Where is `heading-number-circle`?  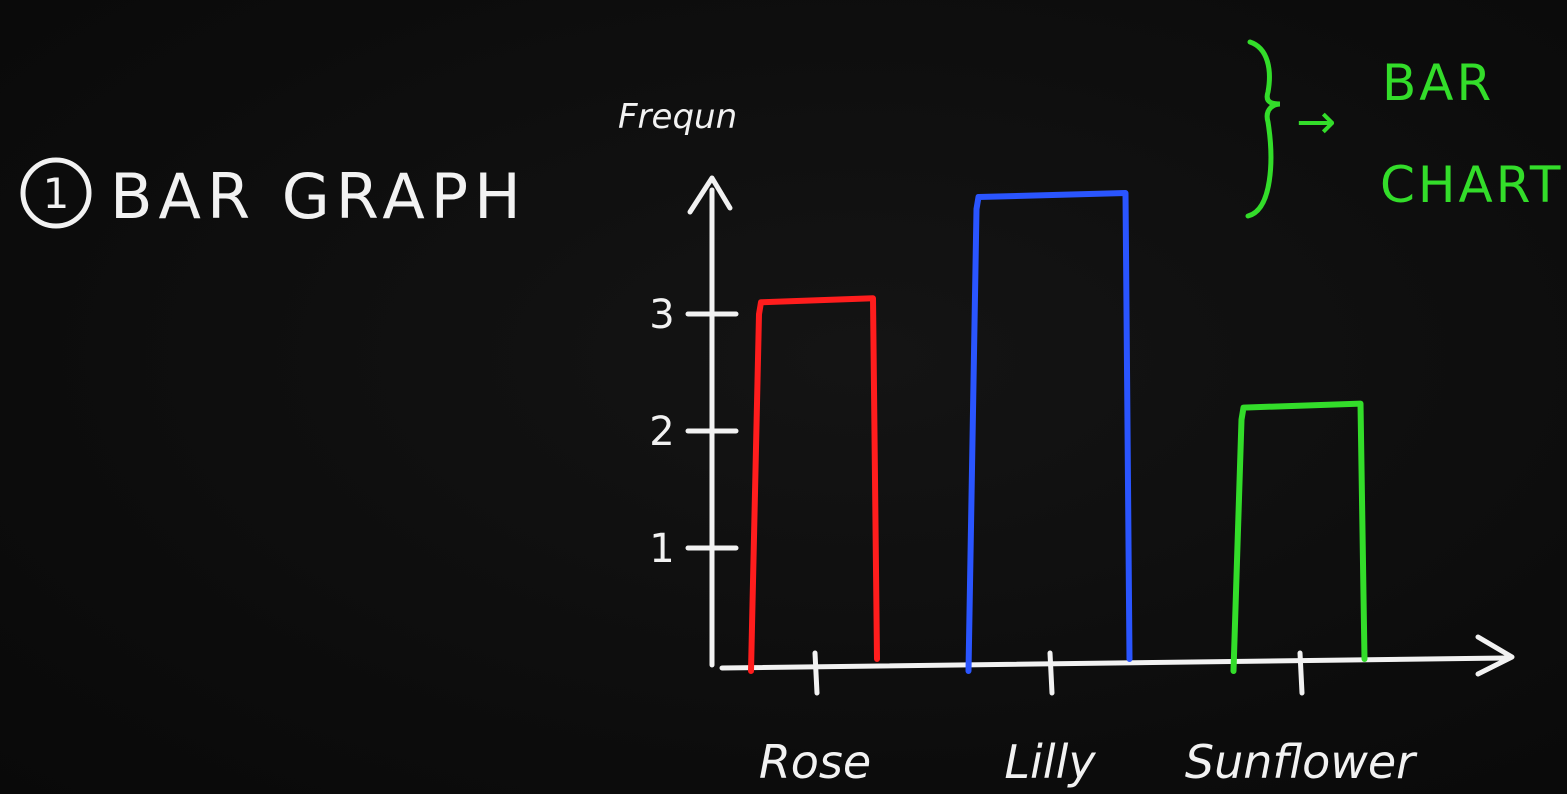
heading-number-circle is located at coordinates (56, 193).